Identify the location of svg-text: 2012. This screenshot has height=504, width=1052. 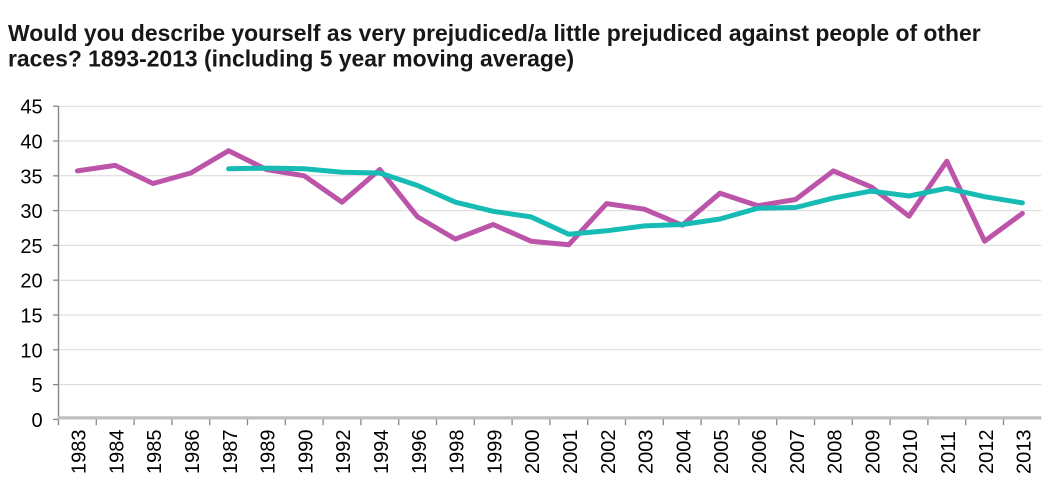
(987, 452).